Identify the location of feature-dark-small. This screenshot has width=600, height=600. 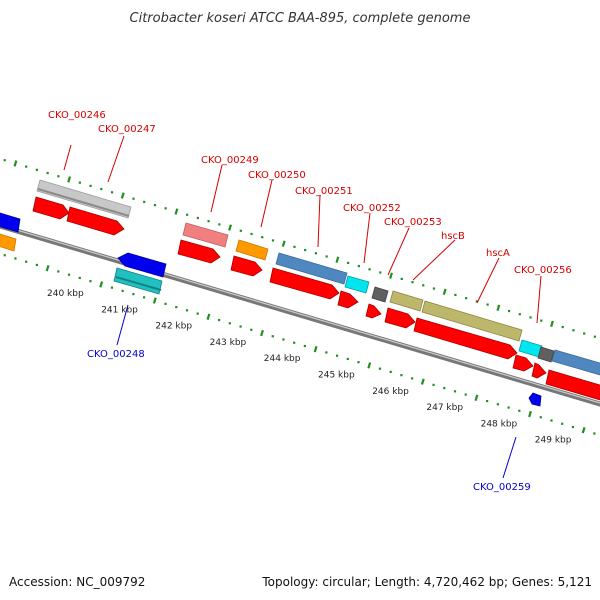
(546, 354).